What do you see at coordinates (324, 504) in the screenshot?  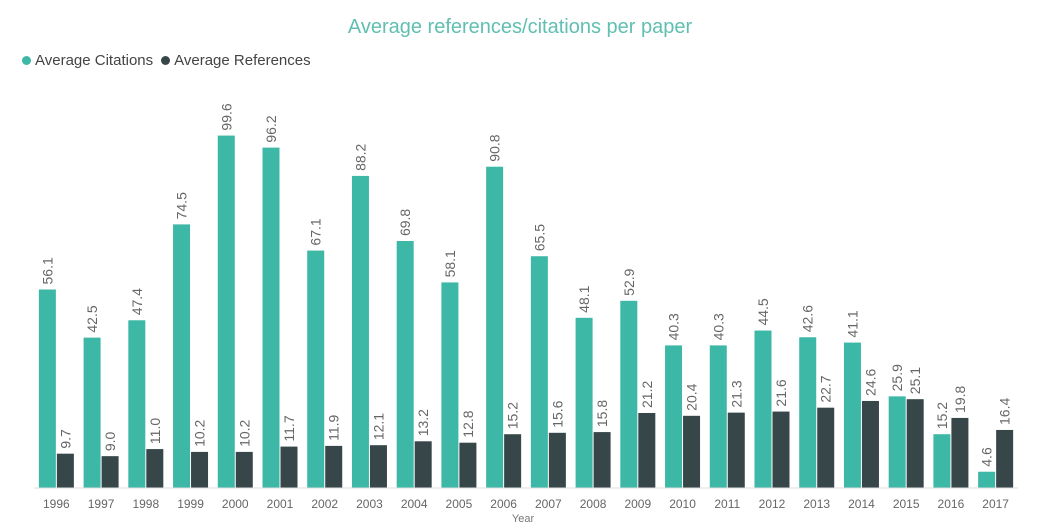 I see `x-tick-label: 2002` at bounding box center [324, 504].